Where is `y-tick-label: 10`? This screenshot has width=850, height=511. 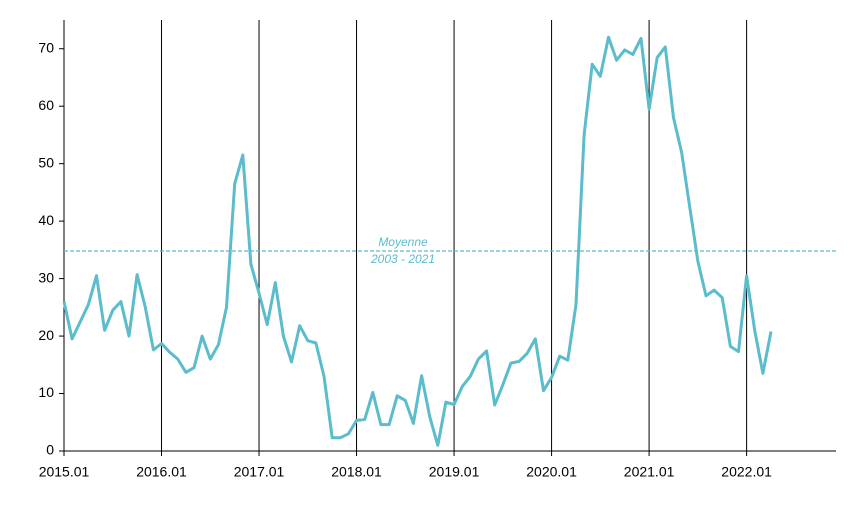 y-tick-label: 10 is located at coordinates (46, 392).